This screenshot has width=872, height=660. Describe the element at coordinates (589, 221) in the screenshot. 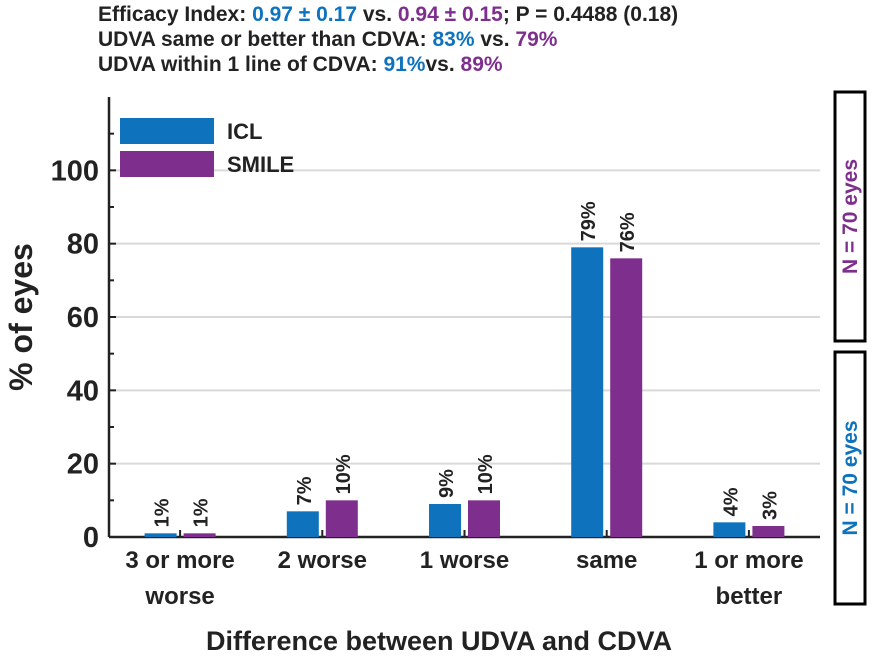

I see `data-label: 79%` at that location.